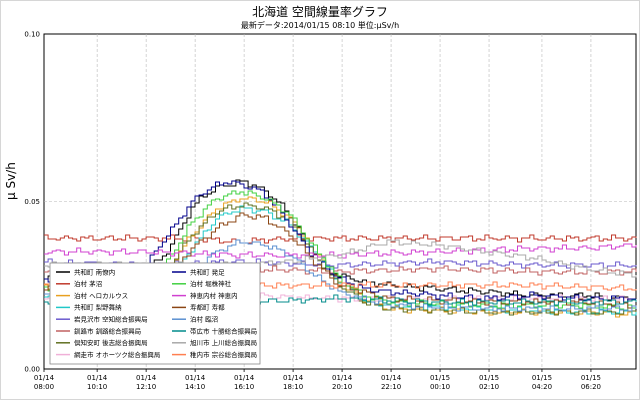  What do you see at coordinates (207, 271) in the screenshot?
I see `legend-entry: 共和町 発足` at bounding box center [207, 271].